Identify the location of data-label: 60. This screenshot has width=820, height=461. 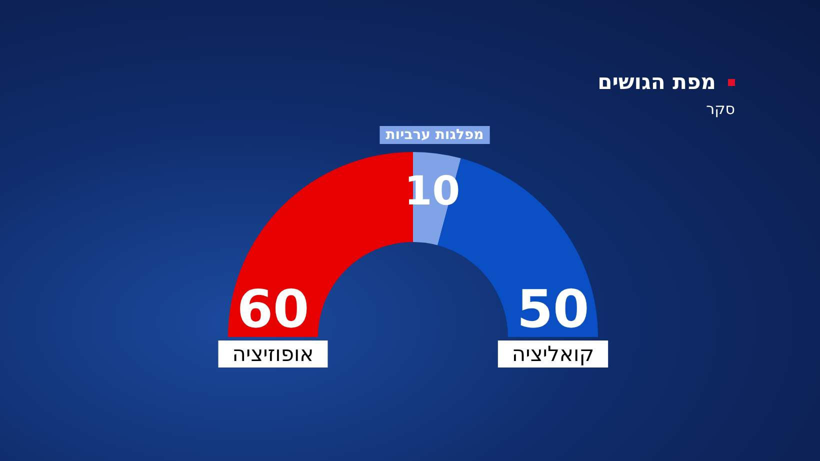
(273, 310).